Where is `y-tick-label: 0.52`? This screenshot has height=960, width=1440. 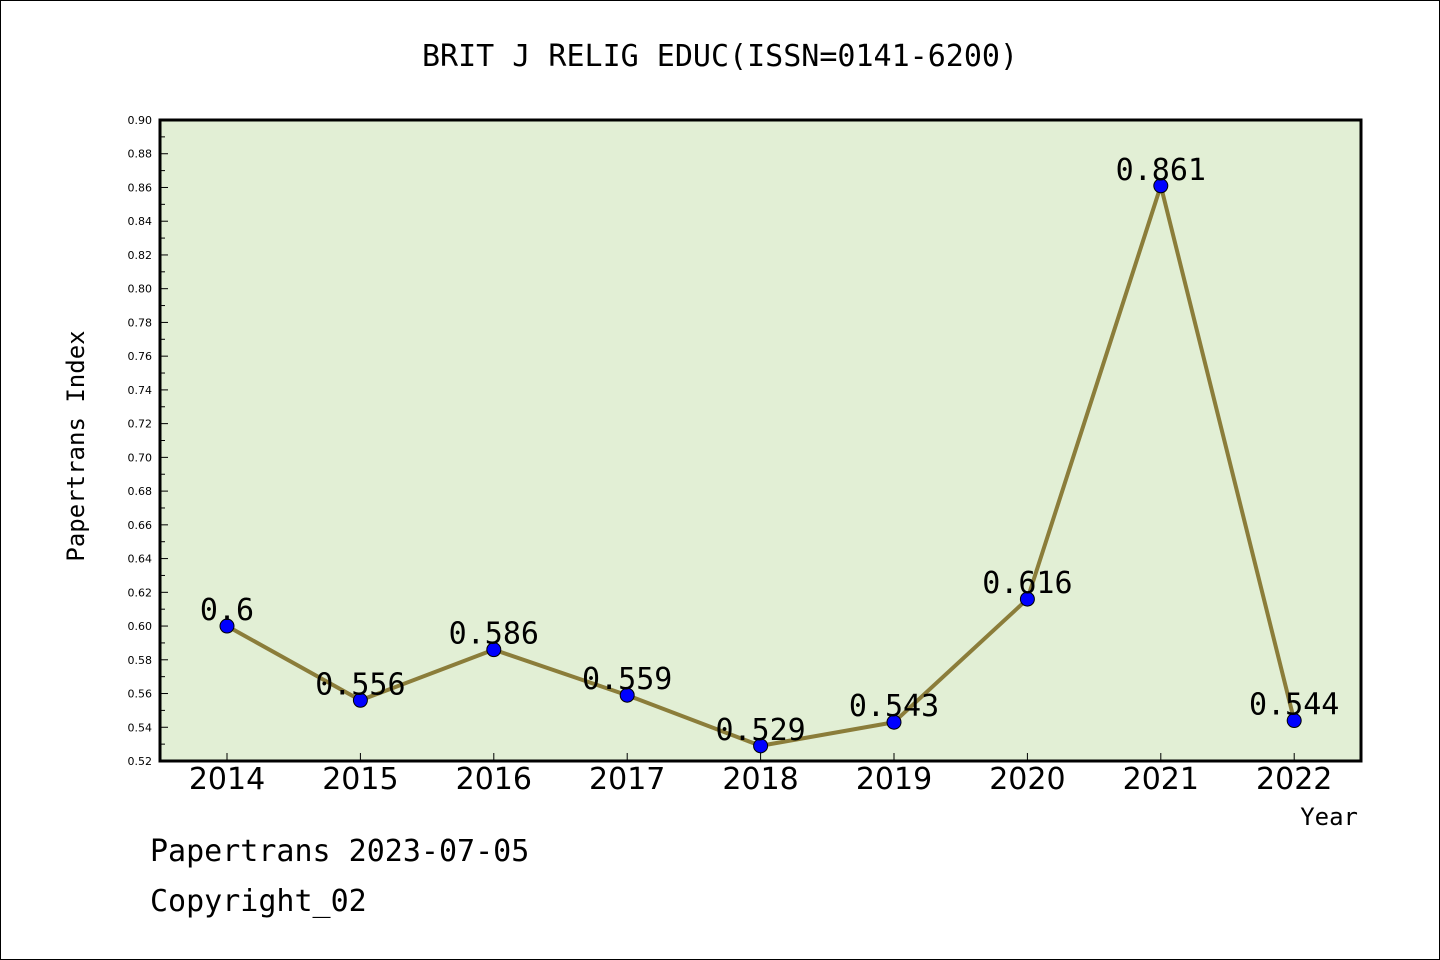 y-tick-label: 0.52 is located at coordinates (140, 761).